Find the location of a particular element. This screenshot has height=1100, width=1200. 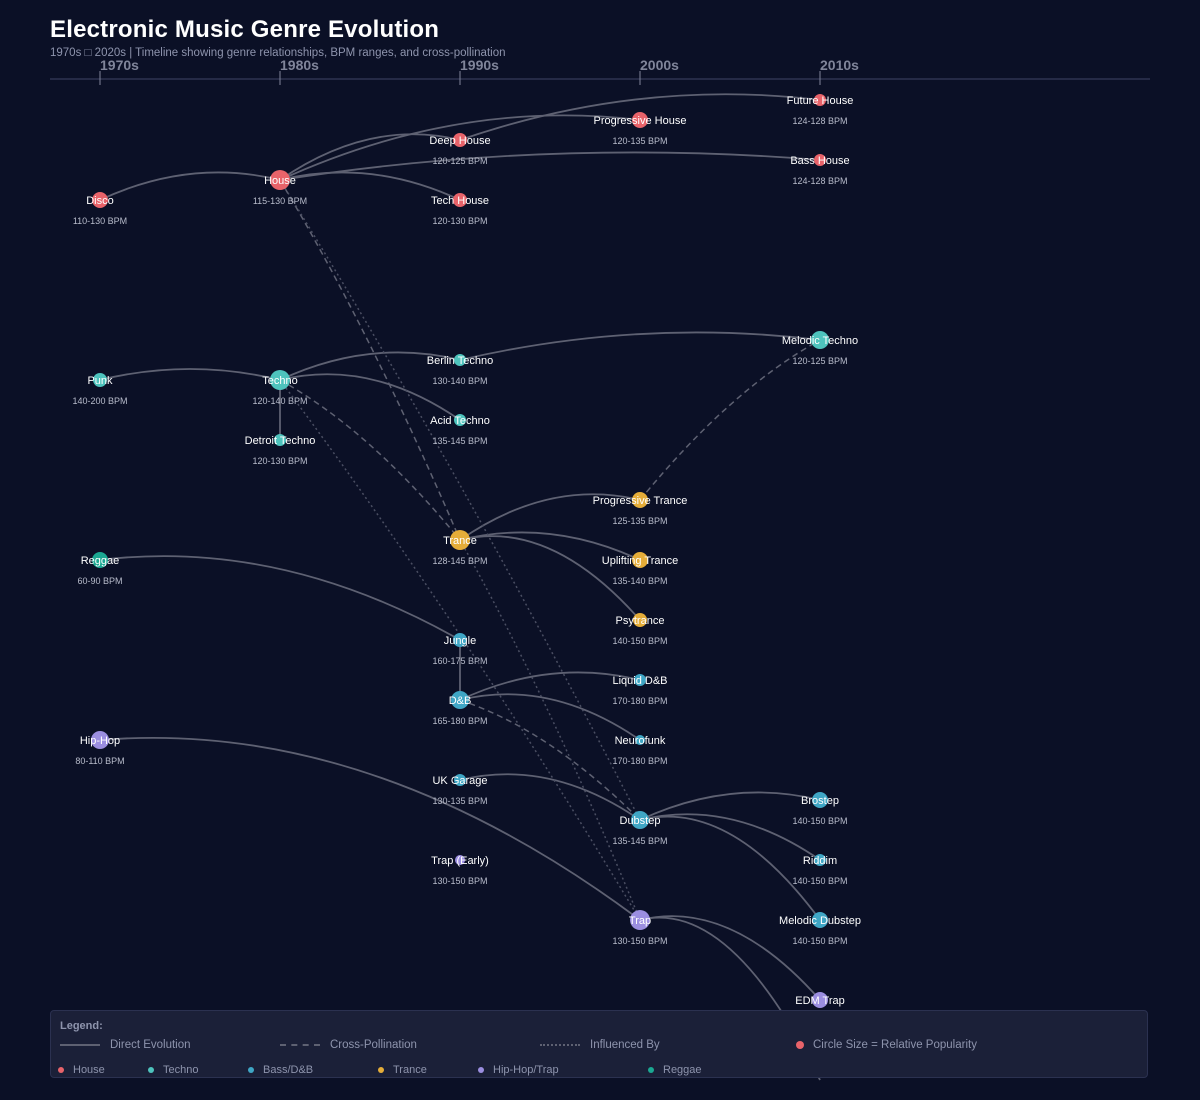

genre-node-brostep: Brostep 140-150 BPM is located at coordinates (820, 809).